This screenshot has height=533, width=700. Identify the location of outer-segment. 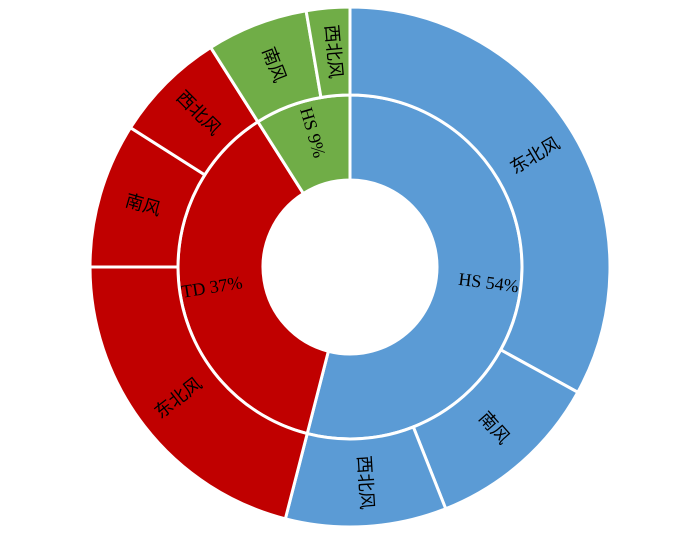
(328, 52).